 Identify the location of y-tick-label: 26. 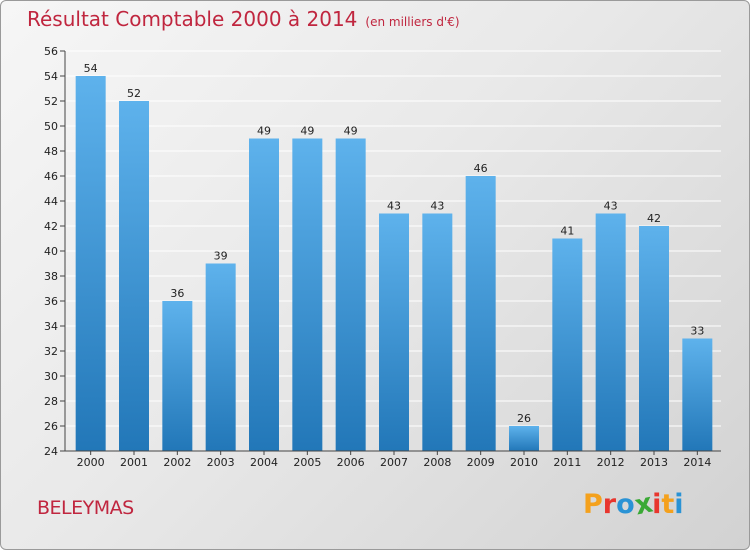
(51, 426).